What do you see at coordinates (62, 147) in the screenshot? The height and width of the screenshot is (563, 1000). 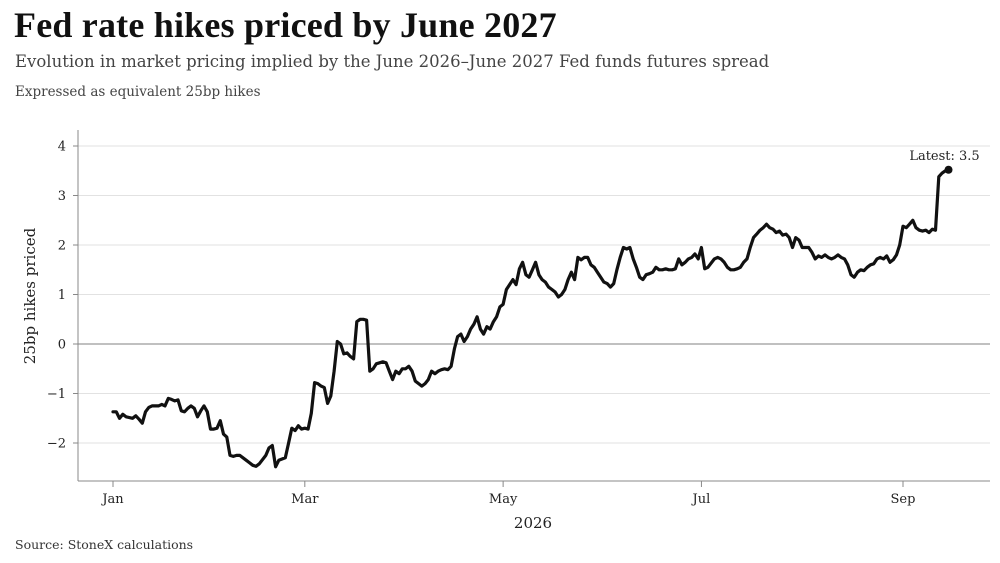 I see `y-tick-label: 4` at bounding box center [62, 147].